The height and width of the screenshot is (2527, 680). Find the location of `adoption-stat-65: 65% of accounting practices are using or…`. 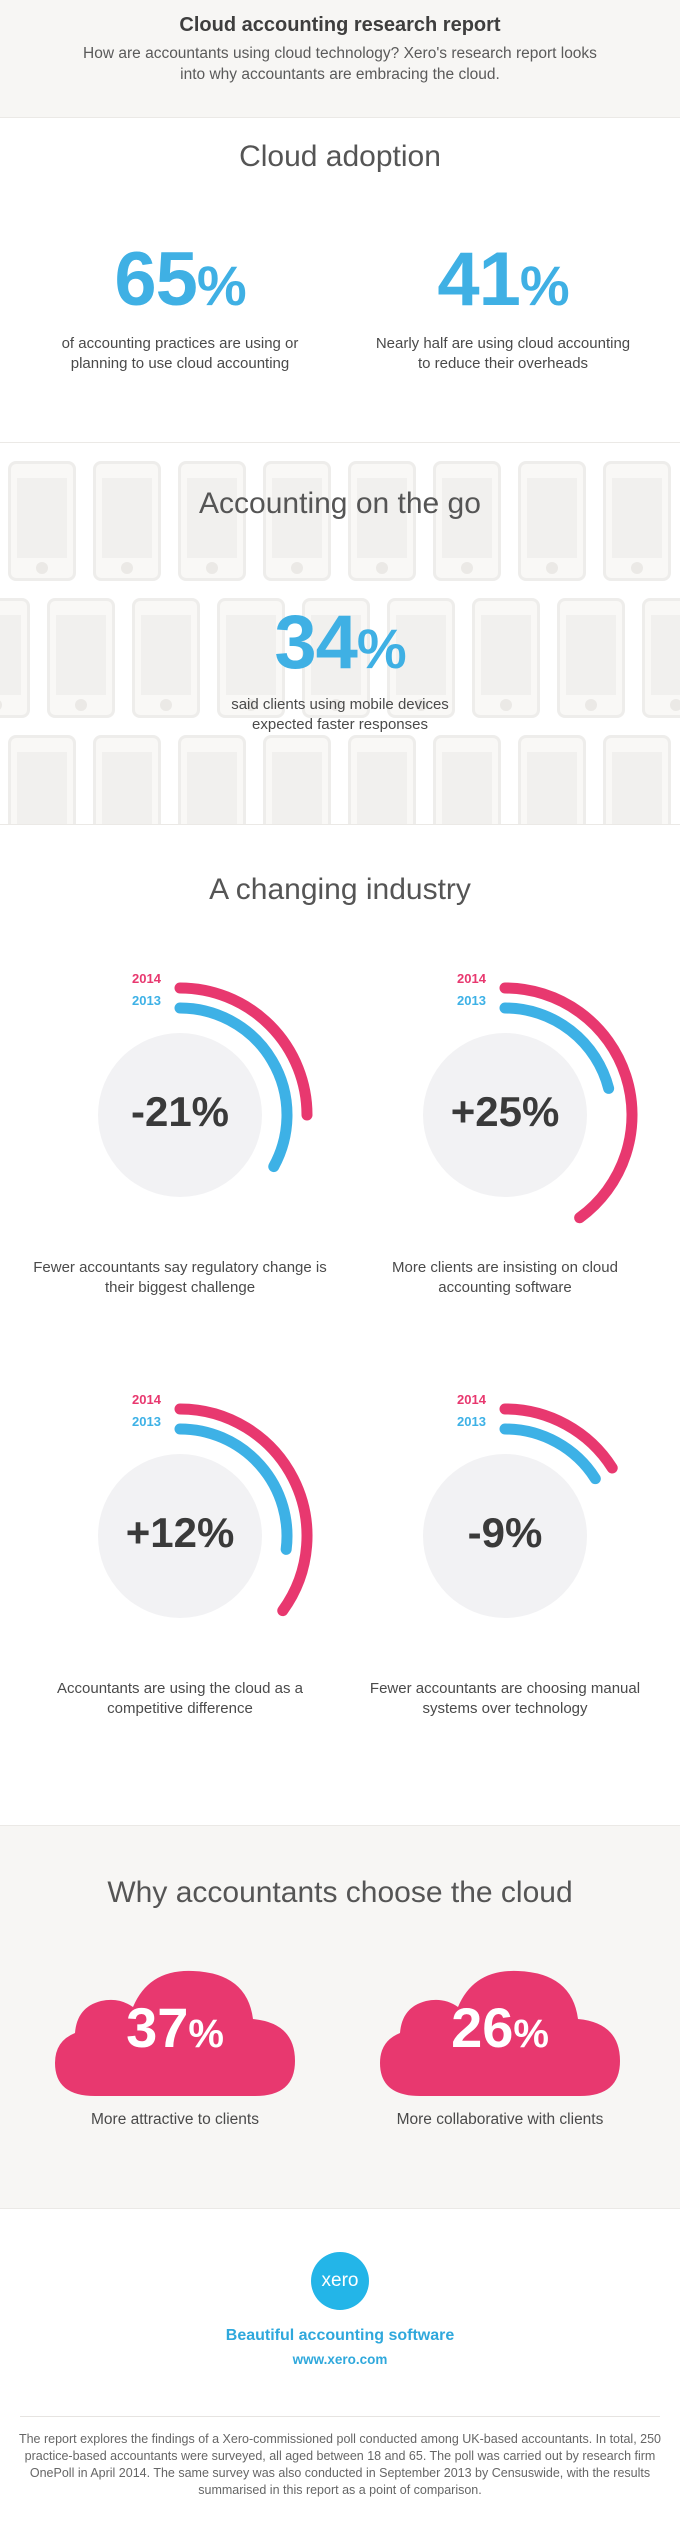

adoption-stat-65: 65% of accounting practices are using or… is located at coordinates (180, 307).